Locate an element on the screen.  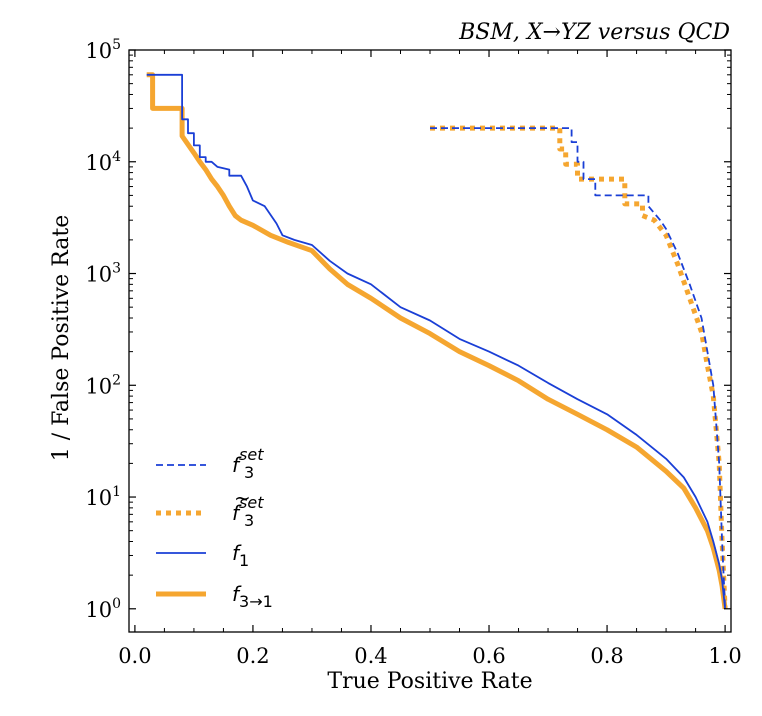
y-tick-label: 10² is located at coordinates (103, 385).